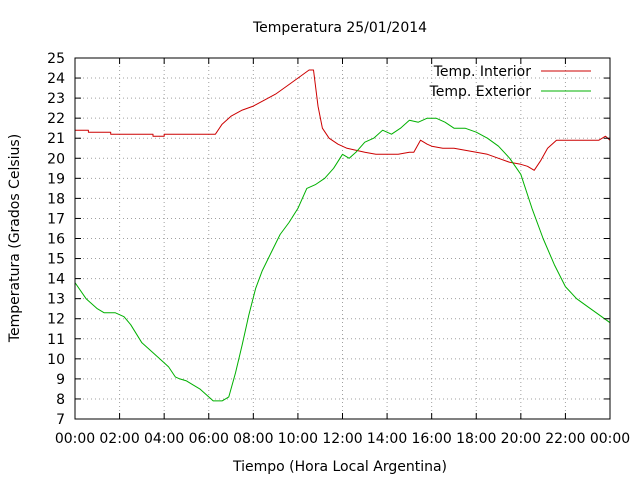 Image resolution: width=640 pixels, height=480 pixels. I want to click on y-tick-label: 16, so click(56, 240).